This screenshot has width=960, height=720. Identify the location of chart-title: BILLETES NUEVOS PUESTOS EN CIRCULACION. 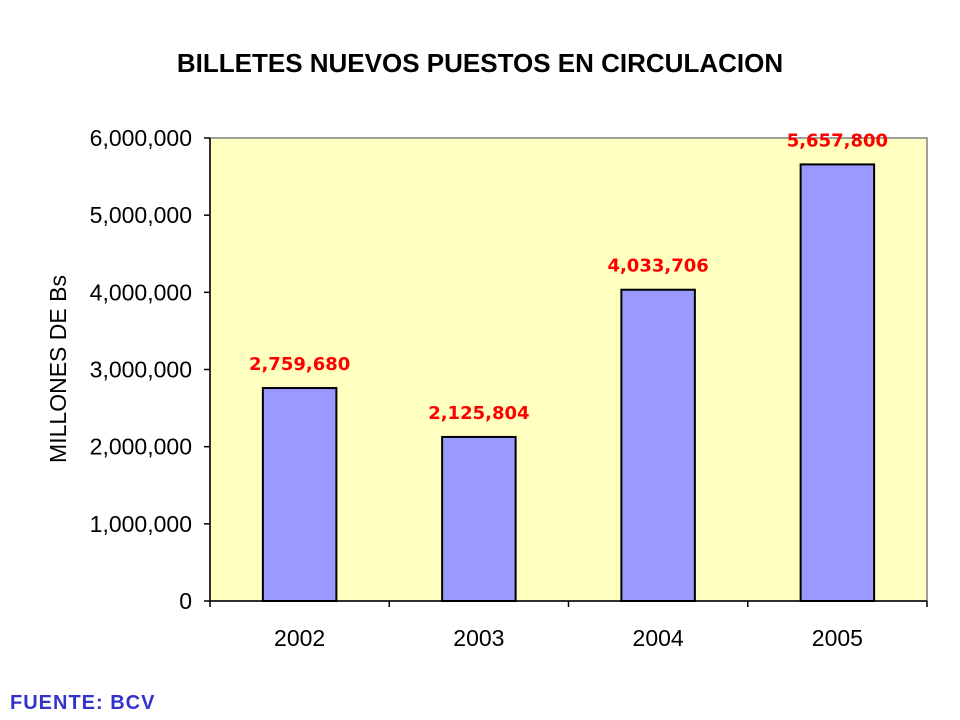
(480, 63).